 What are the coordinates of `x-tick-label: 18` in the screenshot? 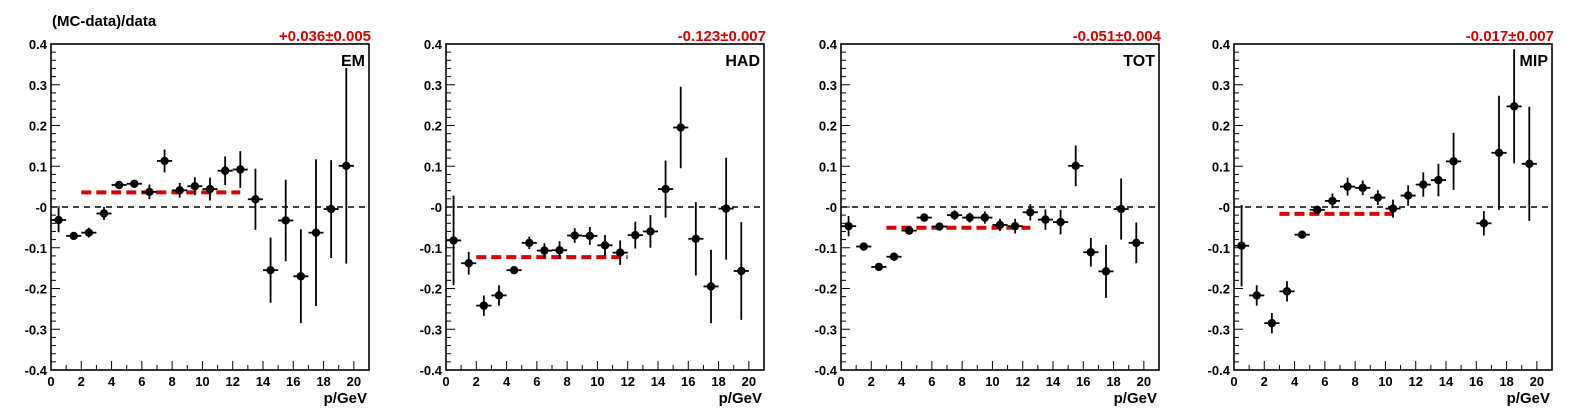 It's located at (1113, 381).